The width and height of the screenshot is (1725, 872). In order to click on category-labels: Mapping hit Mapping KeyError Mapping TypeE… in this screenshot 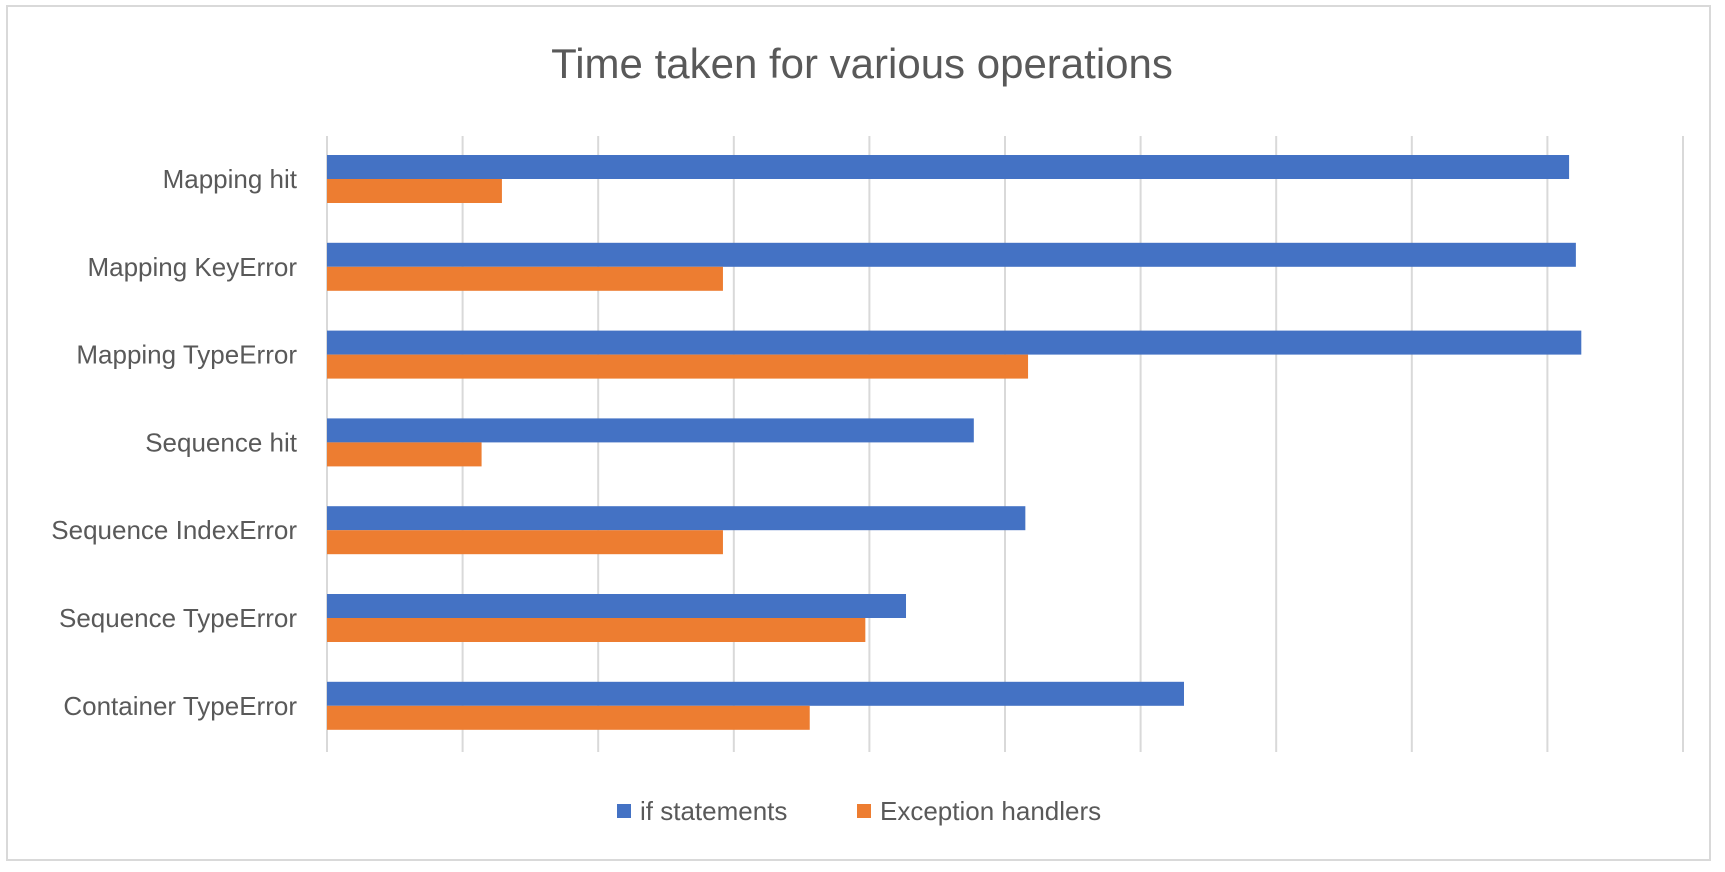, I will do `click(174, 442)`.